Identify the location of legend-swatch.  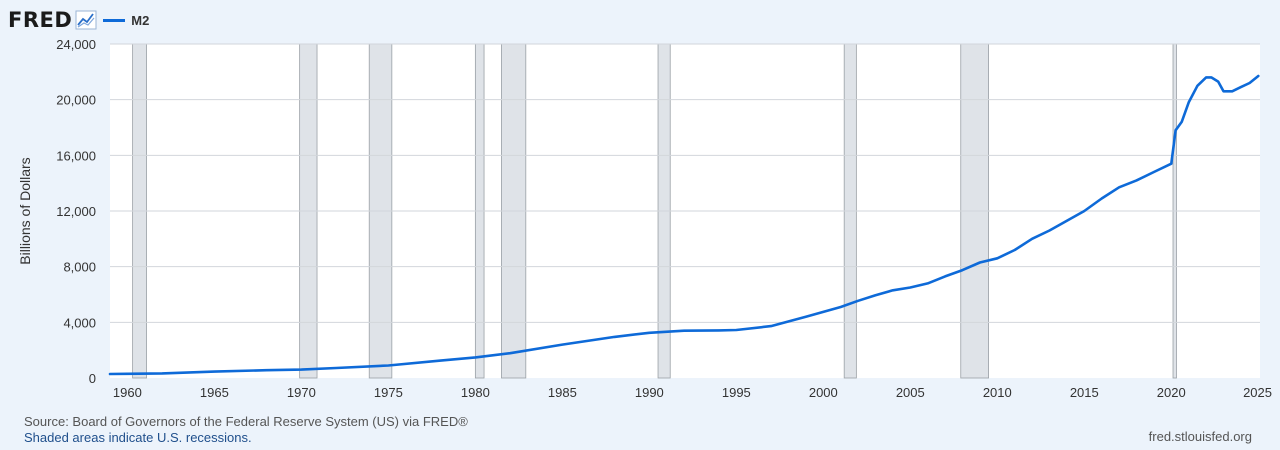
(114, 20).